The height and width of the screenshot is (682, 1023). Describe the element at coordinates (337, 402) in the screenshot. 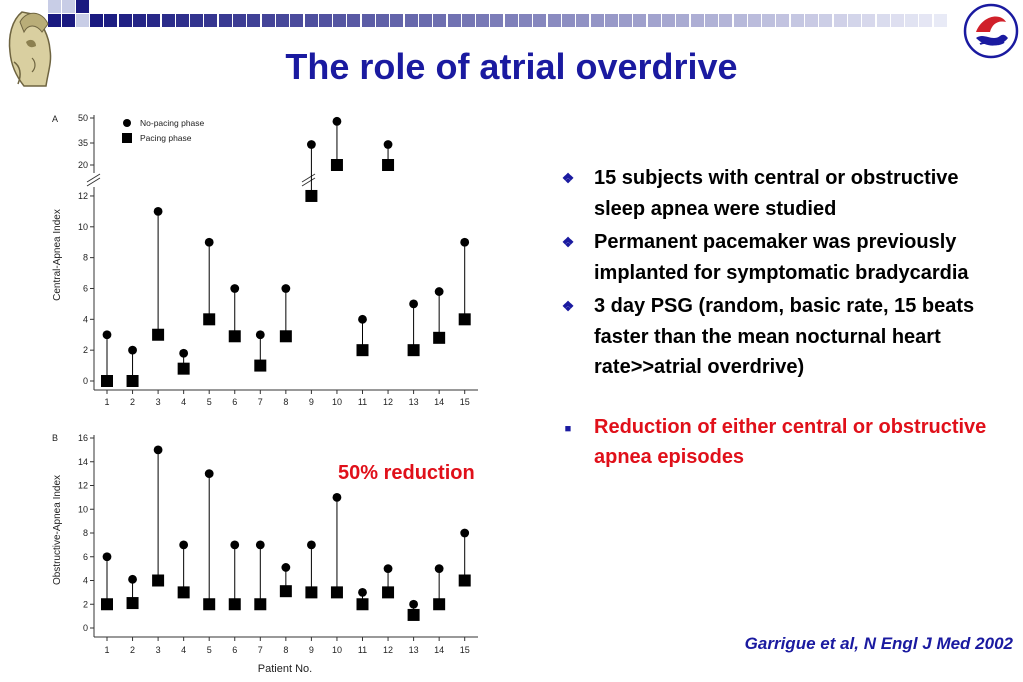

I see `x-tick-label-a: 10` at that location.